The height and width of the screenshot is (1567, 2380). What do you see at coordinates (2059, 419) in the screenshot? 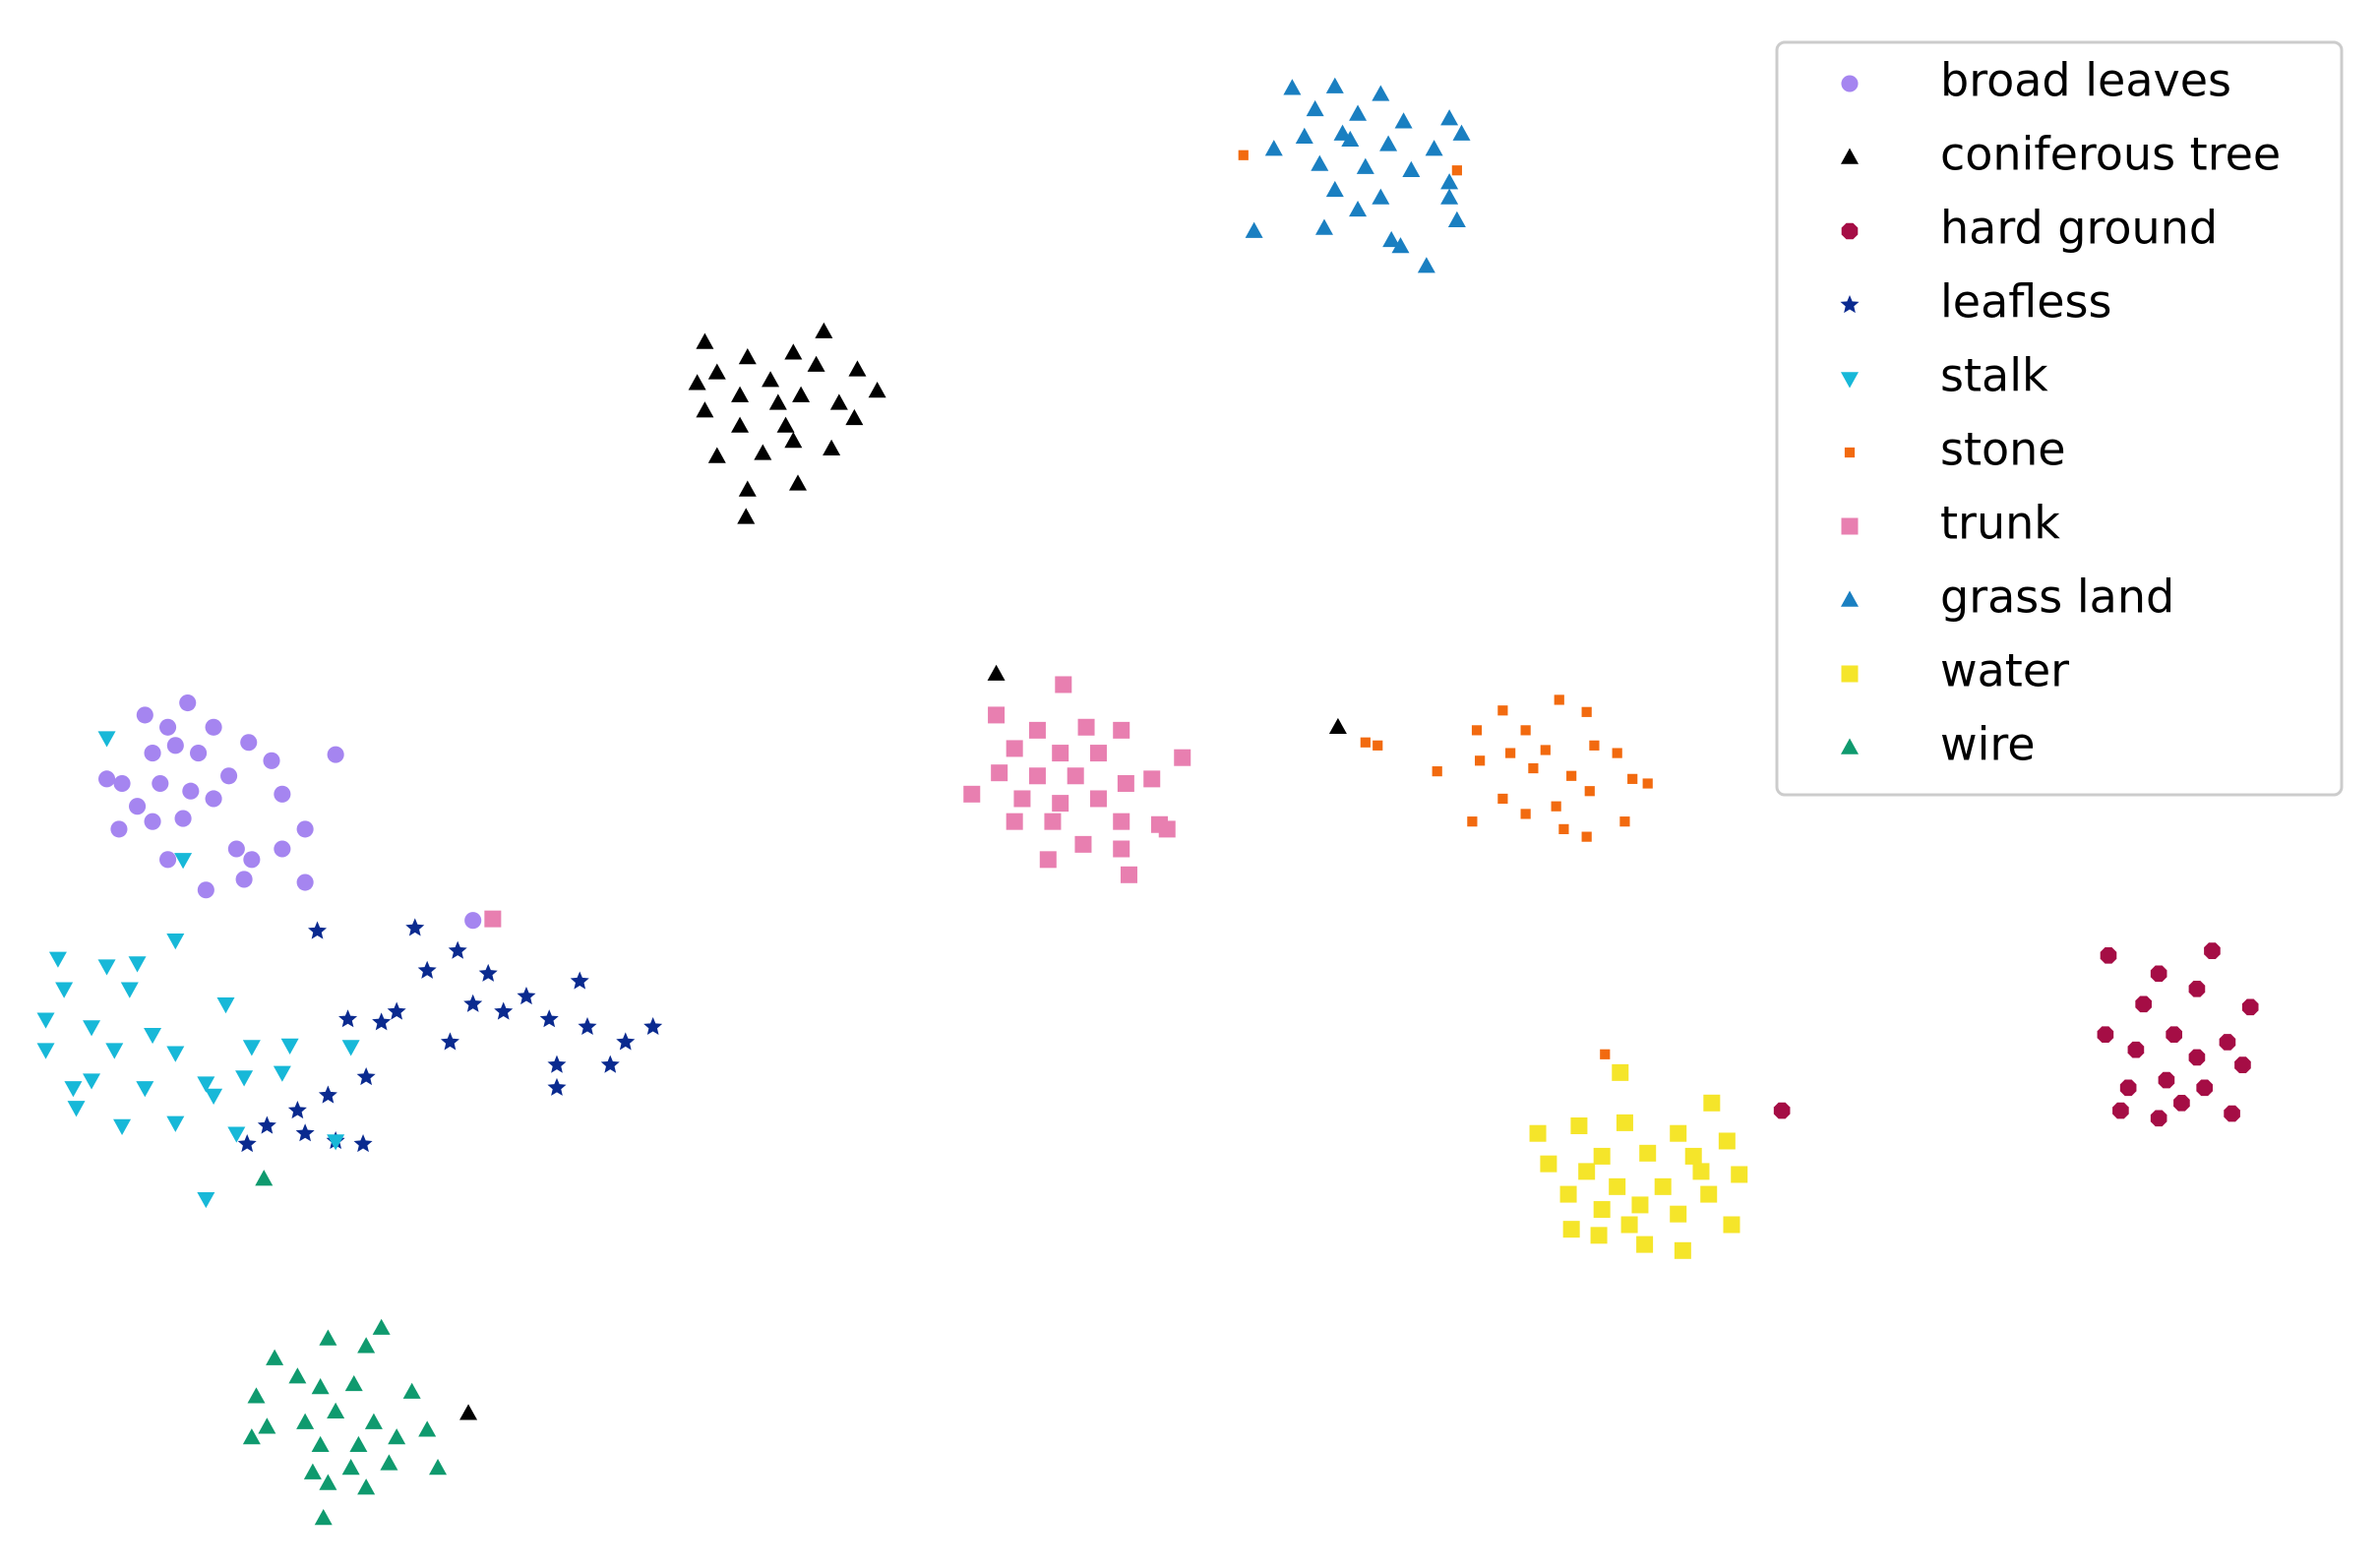
I see `legend-box` at bounding box center [2059, 419].